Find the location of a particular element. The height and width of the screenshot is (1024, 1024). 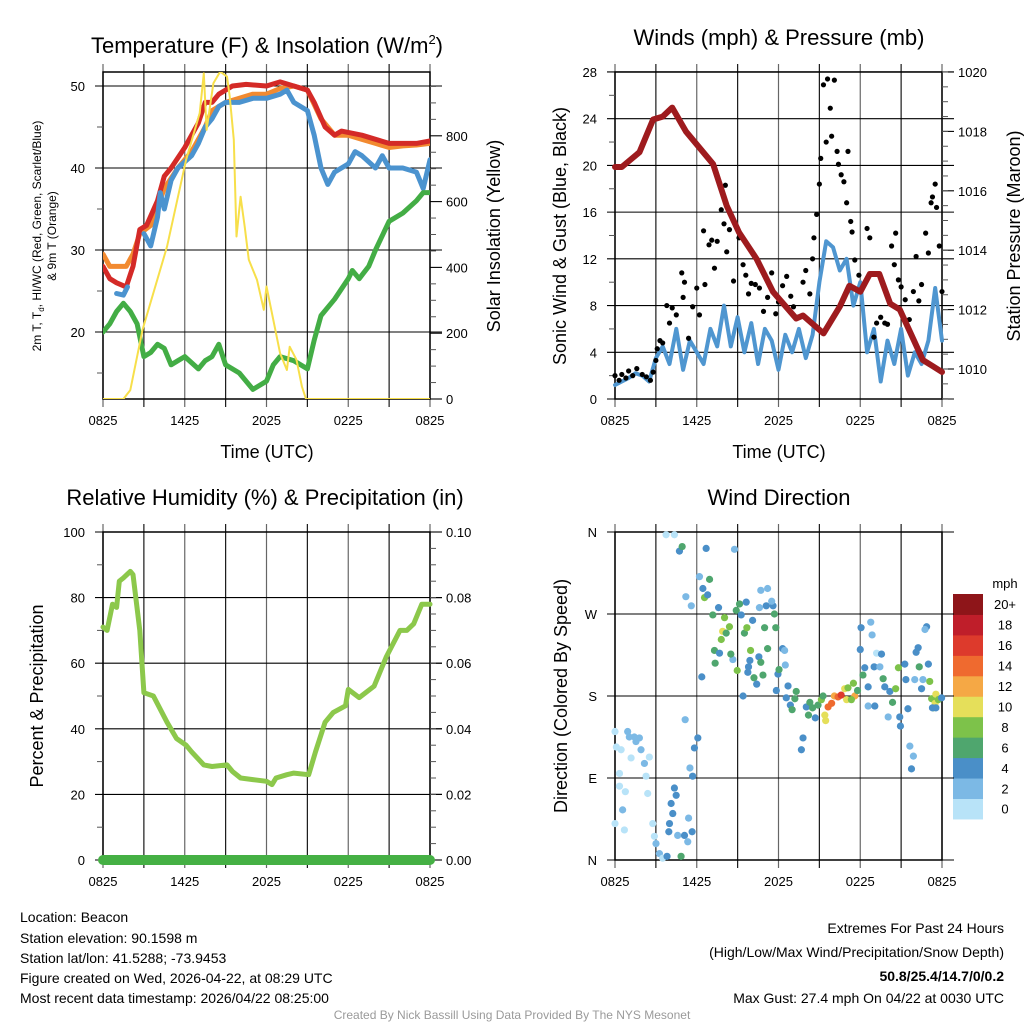

wind-ytick-label: 20 is located at coordinates (590, 165).